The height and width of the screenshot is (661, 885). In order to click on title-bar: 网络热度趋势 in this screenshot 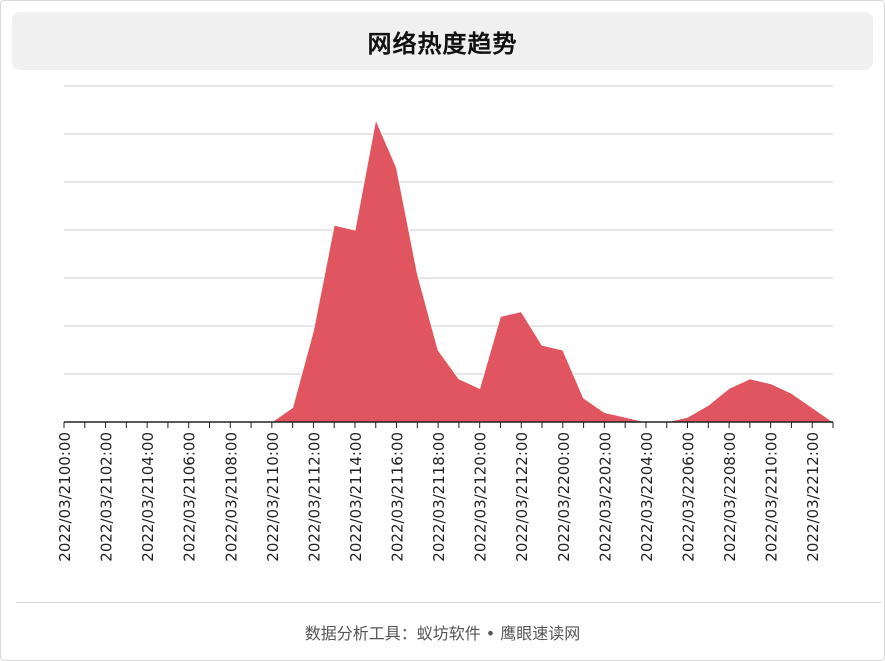, I will do `click(442, 41)`.